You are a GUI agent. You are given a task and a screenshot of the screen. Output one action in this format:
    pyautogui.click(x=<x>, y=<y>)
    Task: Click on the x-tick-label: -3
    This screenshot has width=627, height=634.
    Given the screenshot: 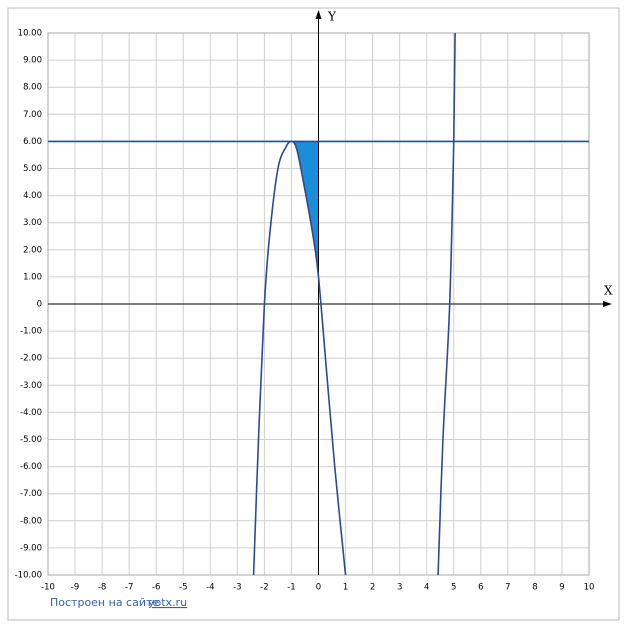 What is the action you would take?
    pyautogui.click(x=237, y=588)
    